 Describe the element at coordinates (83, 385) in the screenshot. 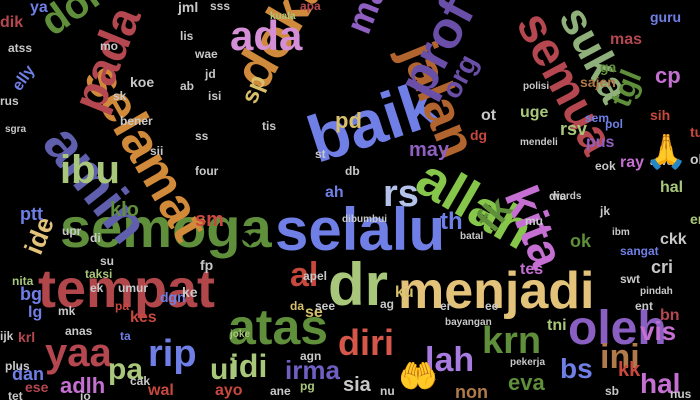

I see `word: adlh` at that location.